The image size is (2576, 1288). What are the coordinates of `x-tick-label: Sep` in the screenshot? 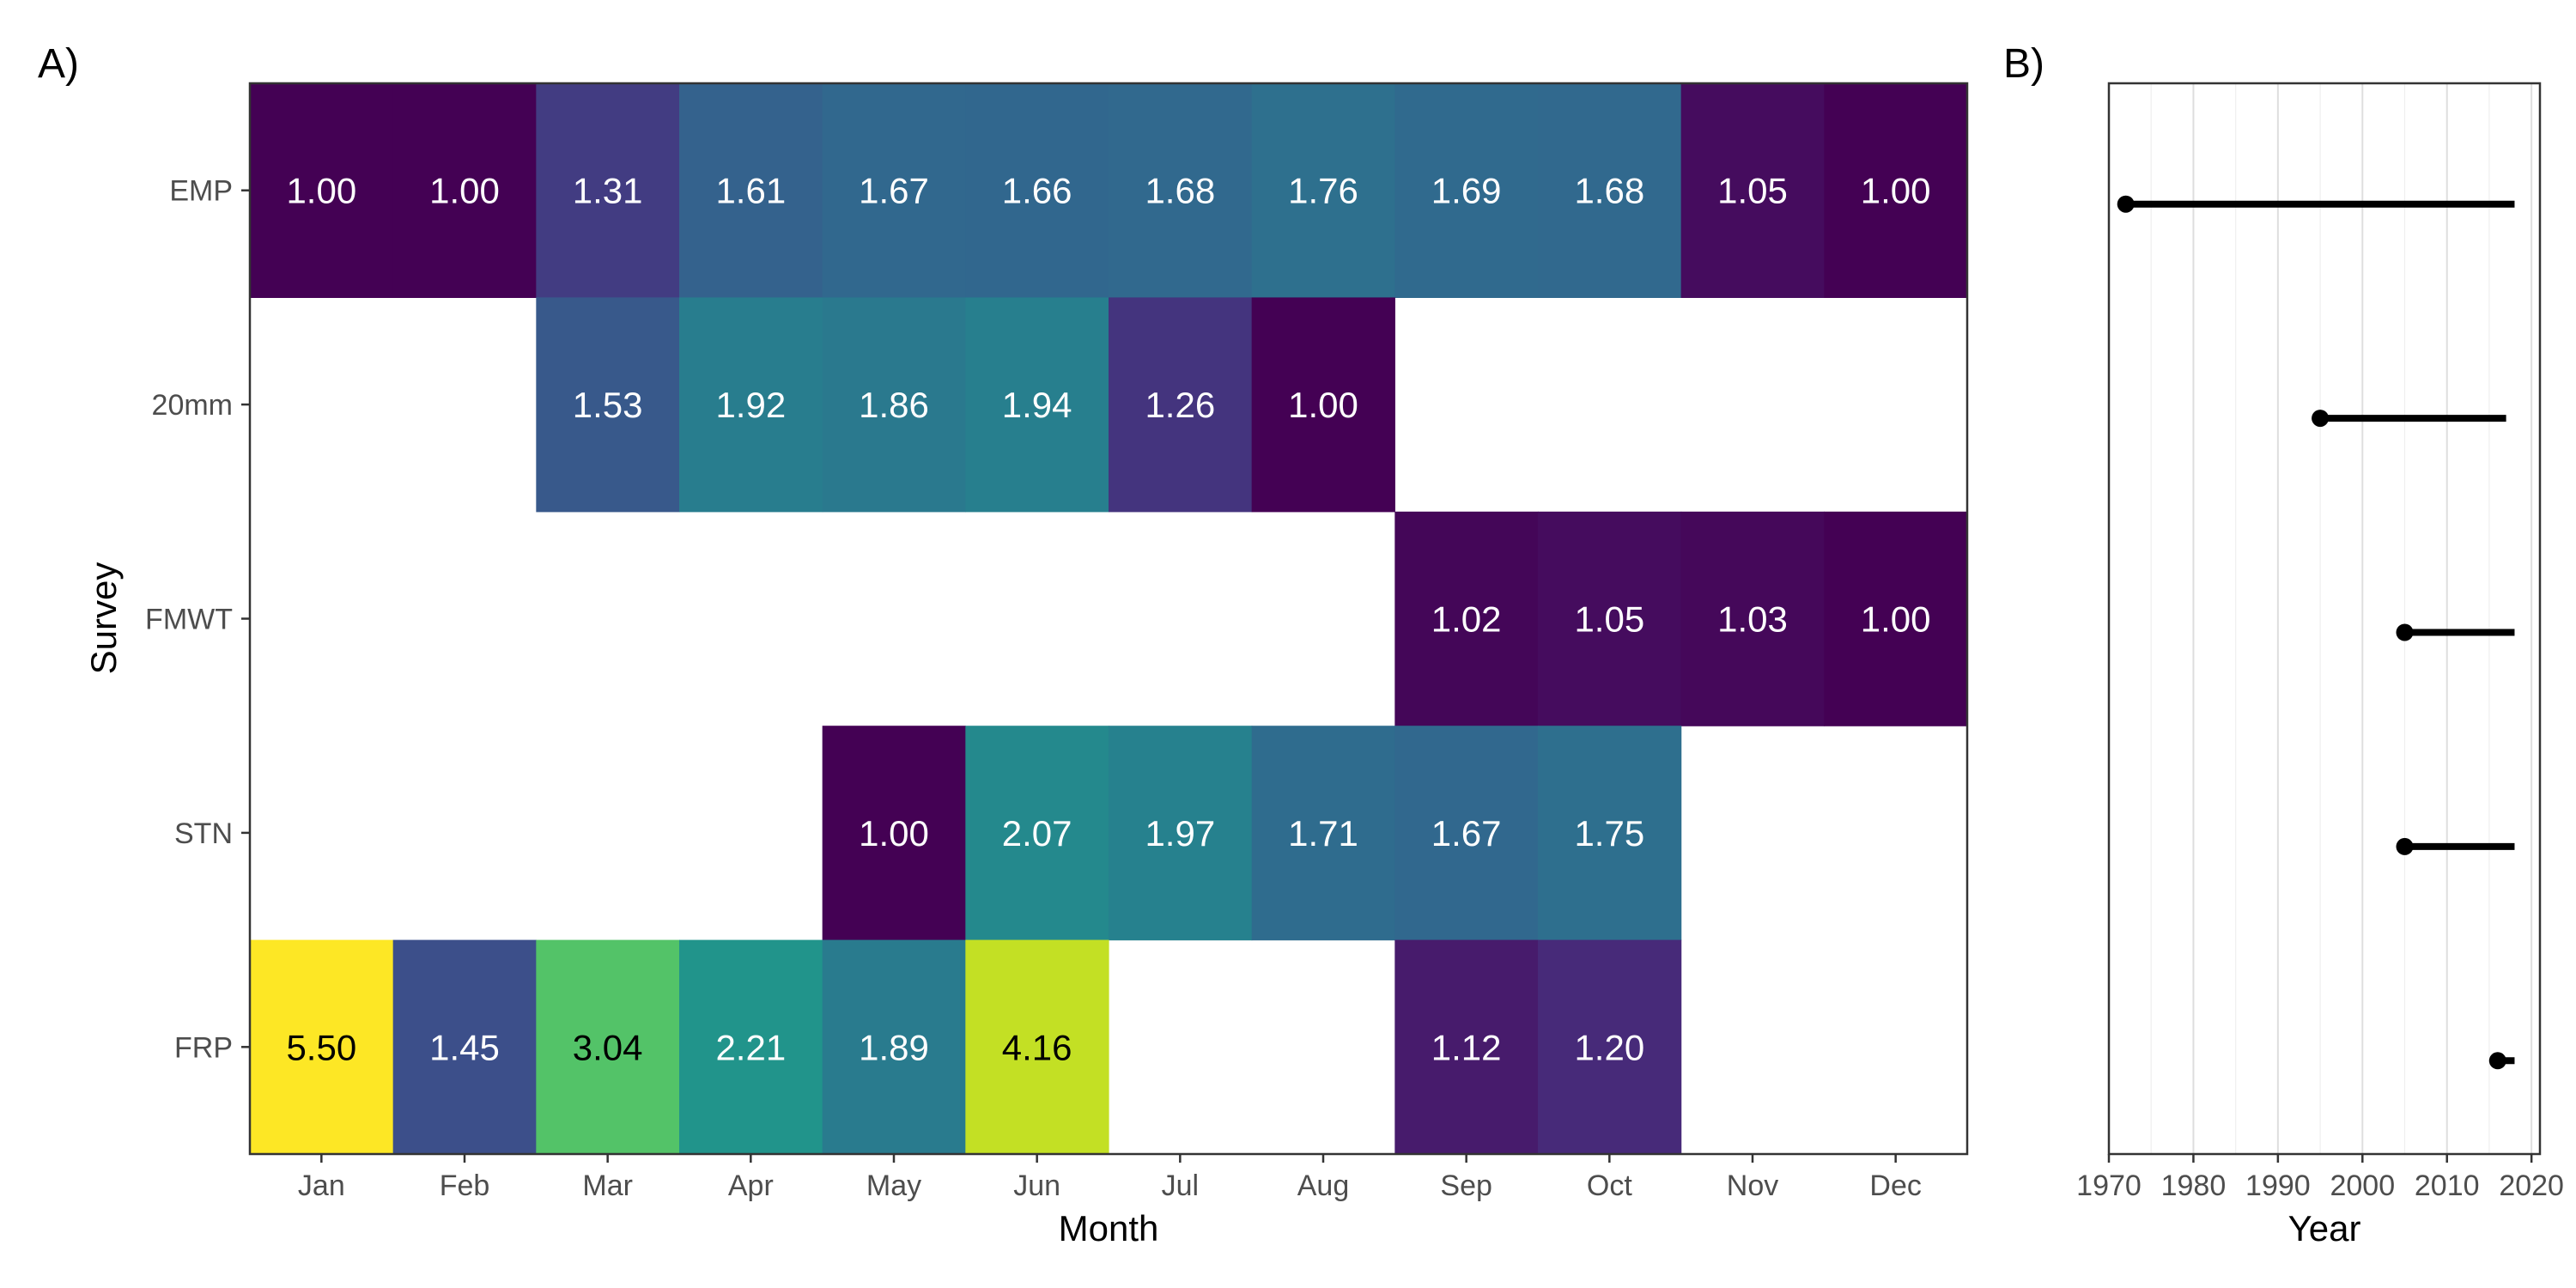 It's located at (1466, 1186).